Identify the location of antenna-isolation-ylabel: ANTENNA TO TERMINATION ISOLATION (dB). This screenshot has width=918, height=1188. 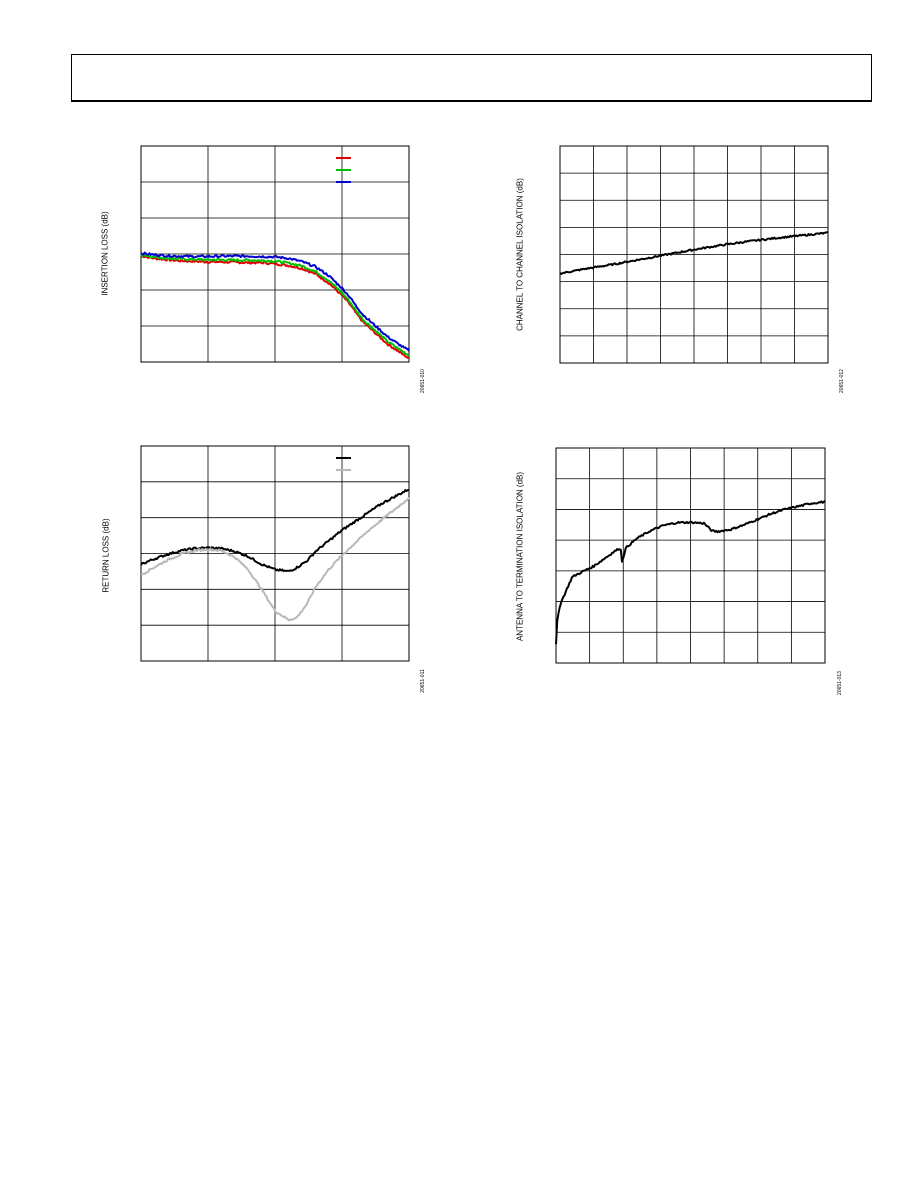
(520, 556).